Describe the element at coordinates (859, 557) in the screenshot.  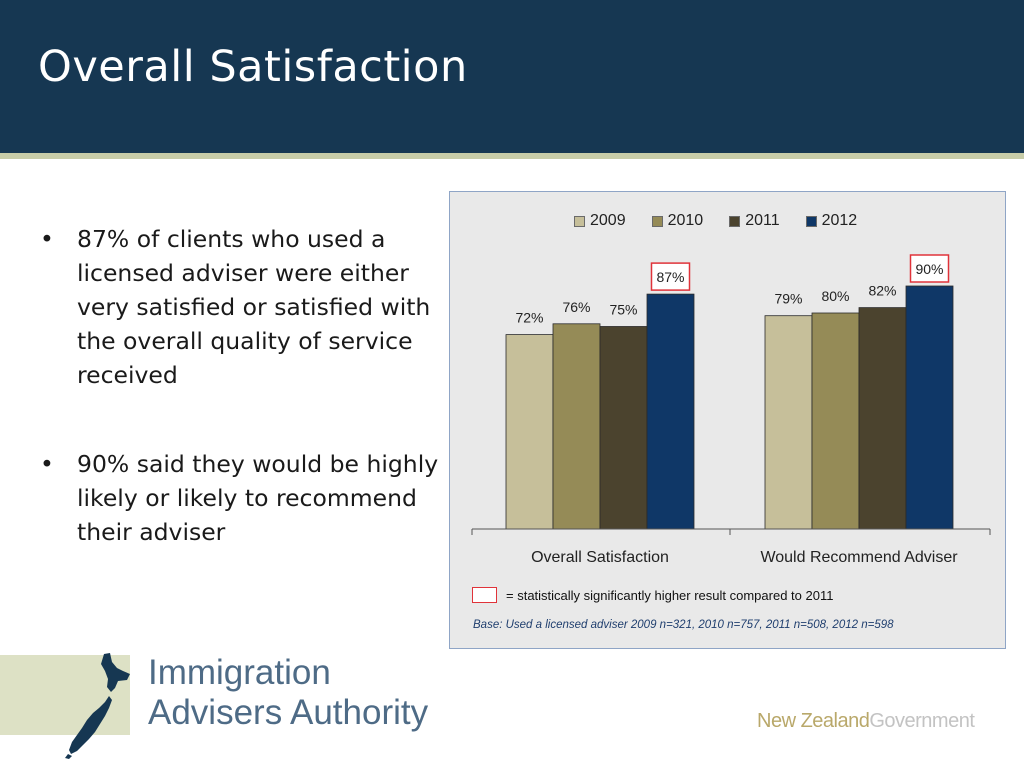
I see `category-label: Would Recommend Adviser` at that location.